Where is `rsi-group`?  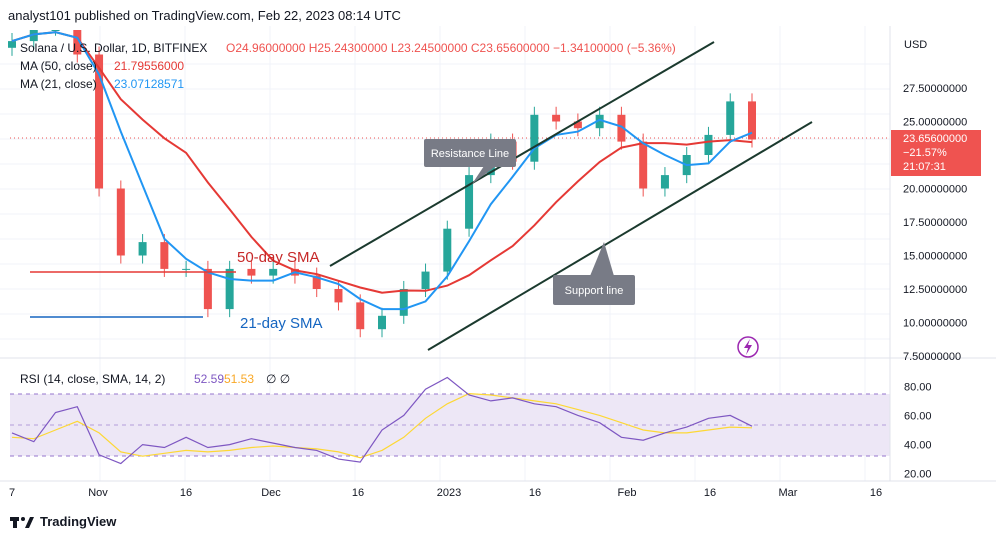
rsi-group is located at coordinates (382, 420).